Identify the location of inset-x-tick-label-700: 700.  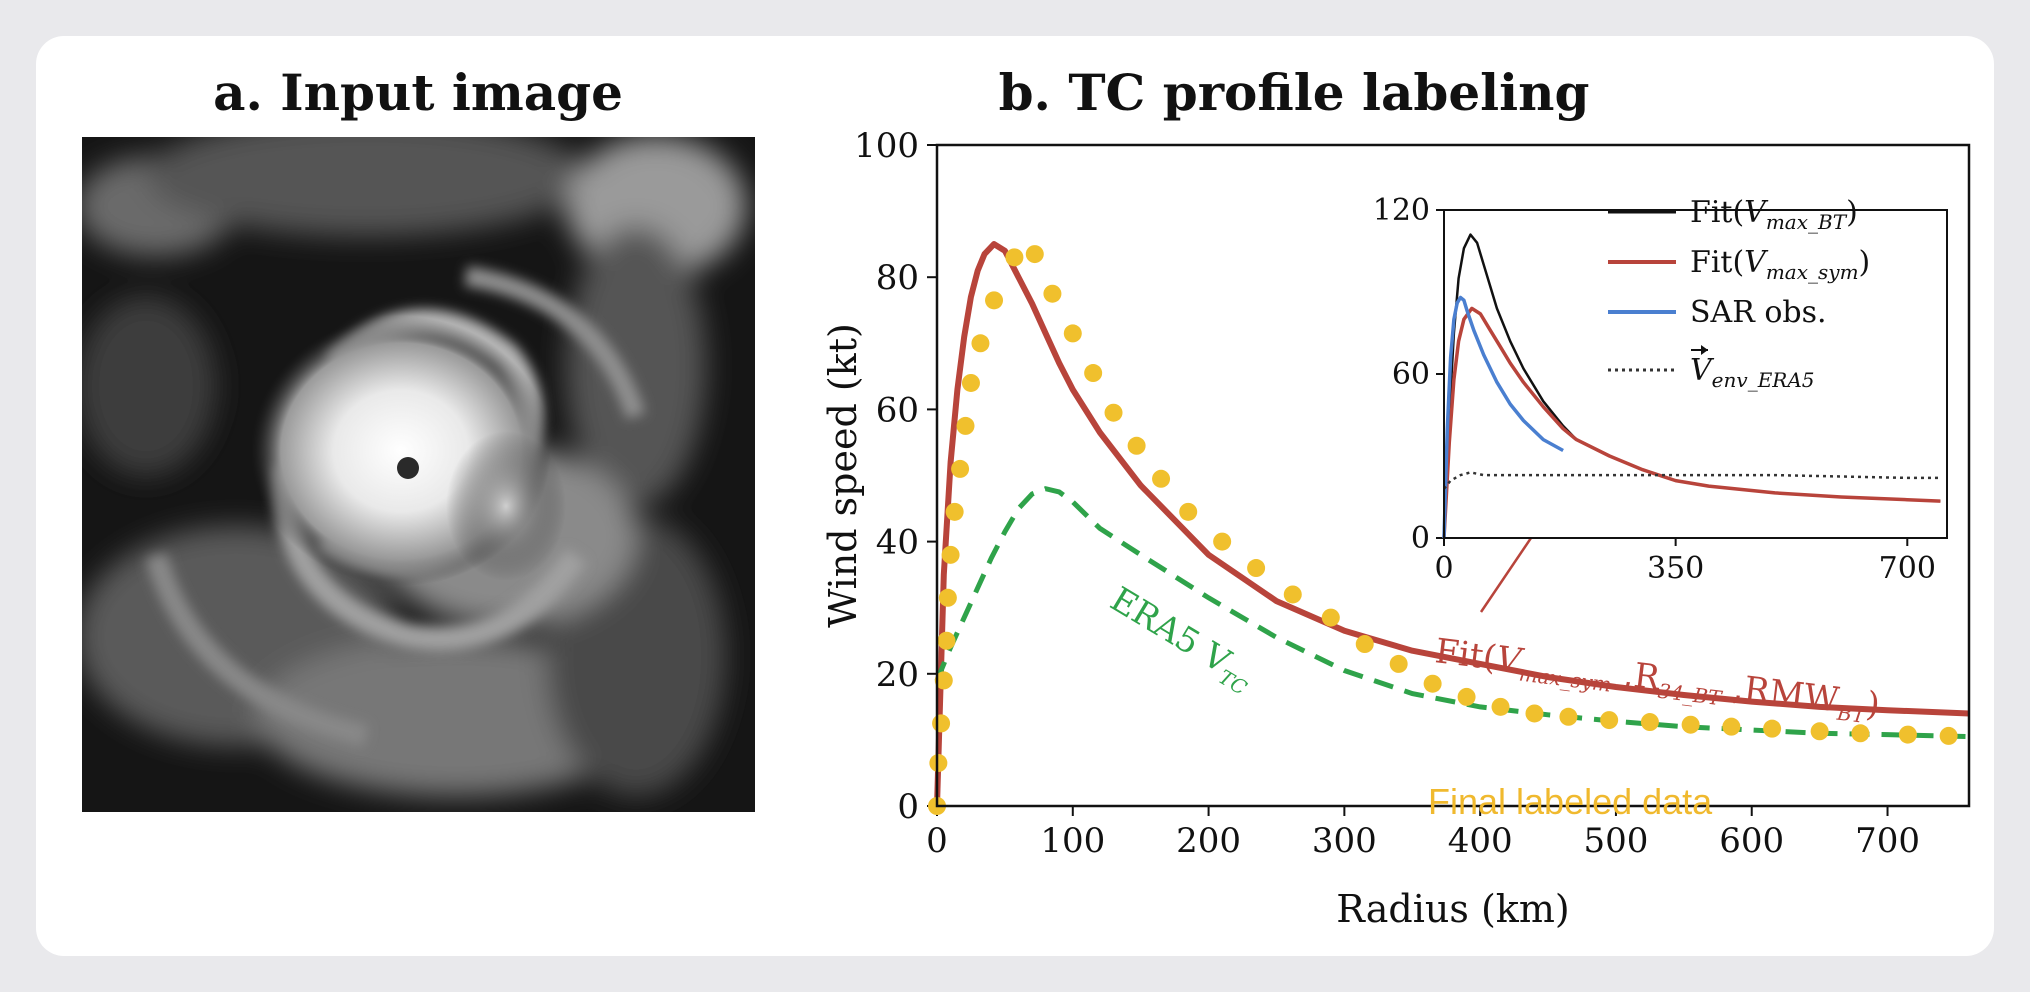
(1907, 568).